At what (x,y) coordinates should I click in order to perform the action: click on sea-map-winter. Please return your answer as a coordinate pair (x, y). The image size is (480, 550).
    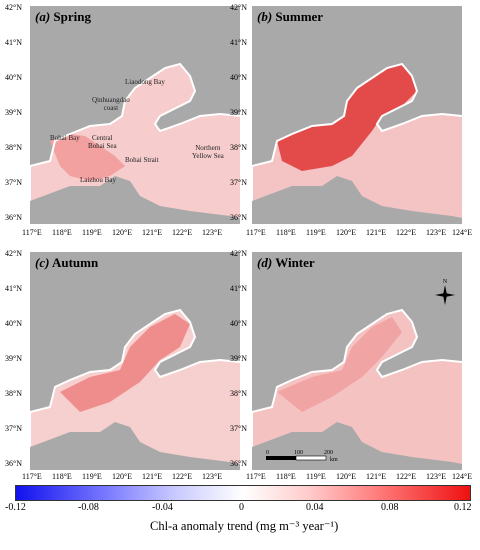
    Looking at the image, I should click on (357, 389).